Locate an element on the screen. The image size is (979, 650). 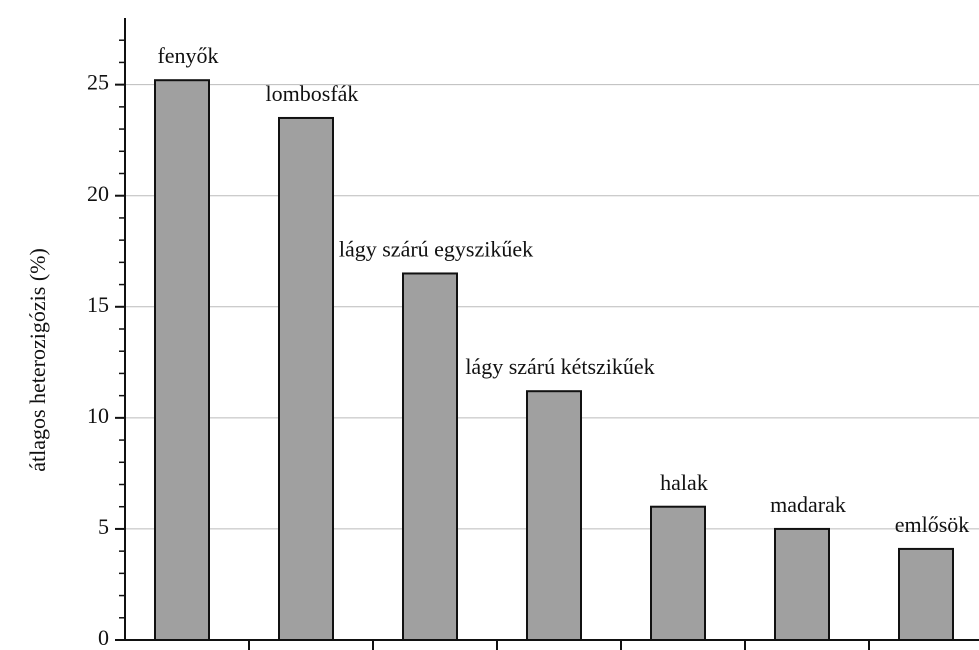
bar-category-label: lombosfák is located at coordinates (312, 93).